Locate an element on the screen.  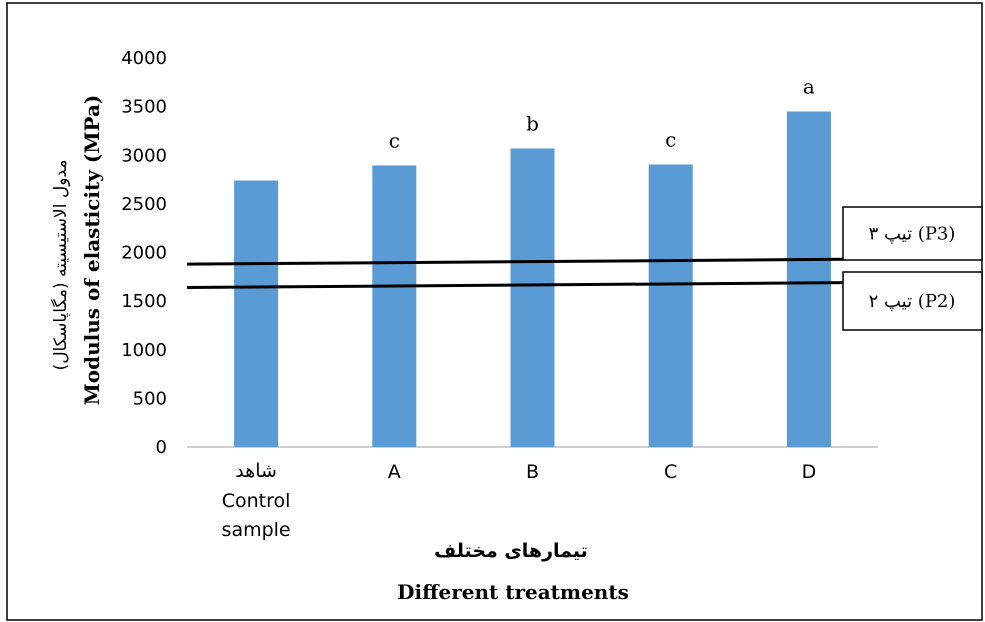
x-tick-label: B is located at coordinates (532, 472).